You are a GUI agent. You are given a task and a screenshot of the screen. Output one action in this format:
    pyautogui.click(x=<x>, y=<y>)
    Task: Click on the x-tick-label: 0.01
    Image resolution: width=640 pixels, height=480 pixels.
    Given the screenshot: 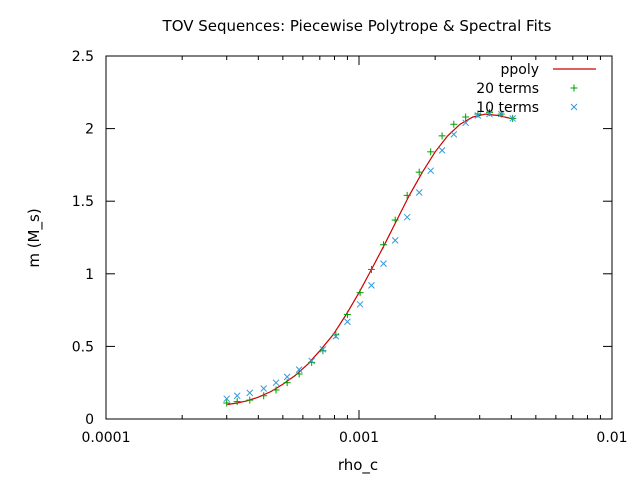 What is the action you would take?
    pyautogui.click(x=611, y=438)
    